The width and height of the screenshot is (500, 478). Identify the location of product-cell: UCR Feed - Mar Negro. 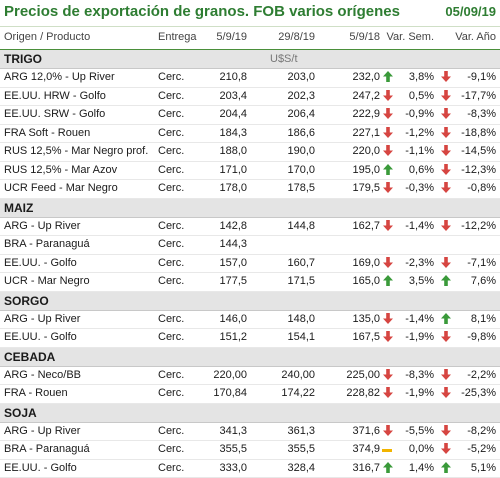
(61, 188).